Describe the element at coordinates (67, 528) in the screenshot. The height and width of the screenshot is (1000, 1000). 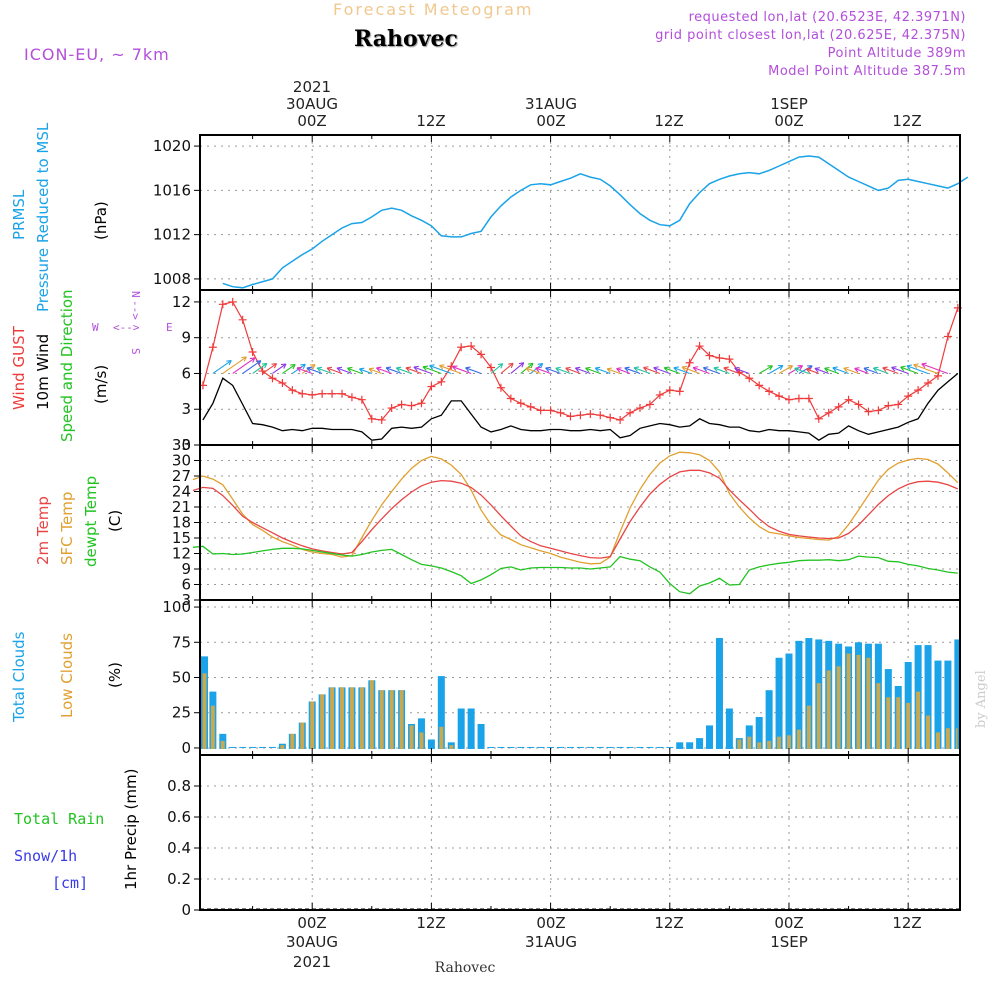
I see `sfc-label: SFC Temp` at that location.